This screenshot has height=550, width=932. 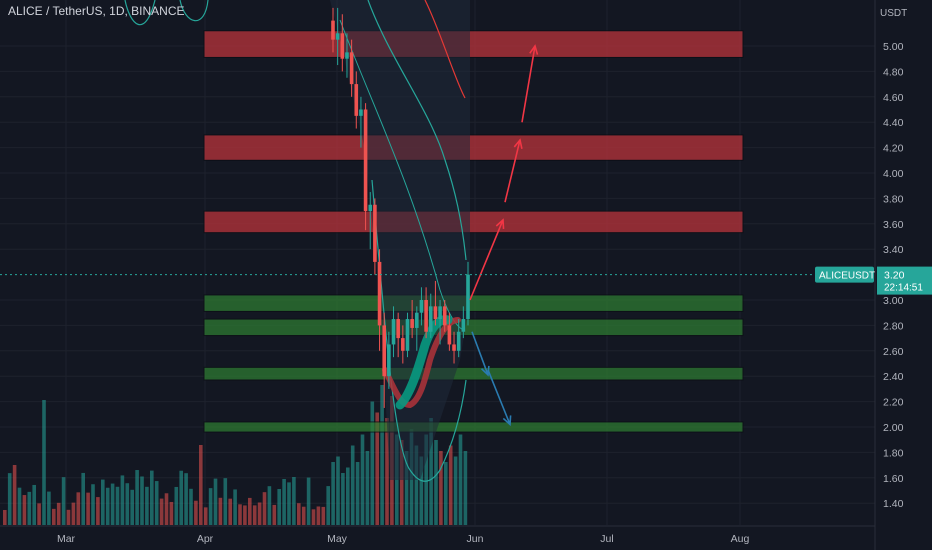 I want to click on price-tick-label: 4.40, so click(x=893, y=123).